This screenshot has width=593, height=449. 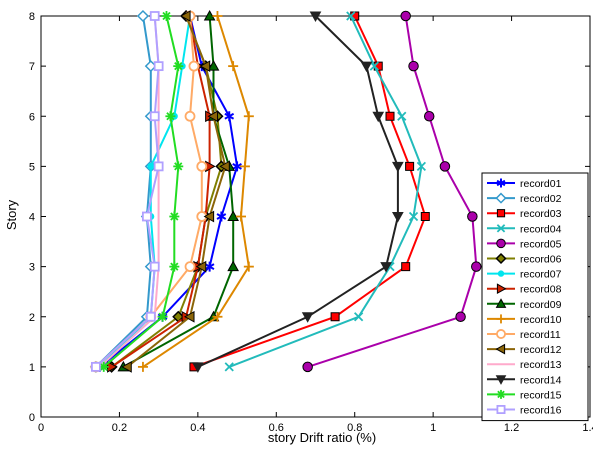 I want to click on legend-label: record12, so click(x=541, y=350).